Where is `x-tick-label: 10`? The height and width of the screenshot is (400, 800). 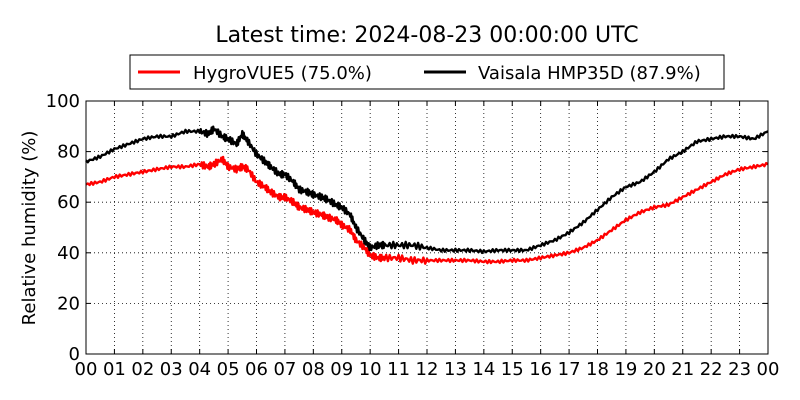
x-tick-label: 10 is located at coordinates (370, 369).